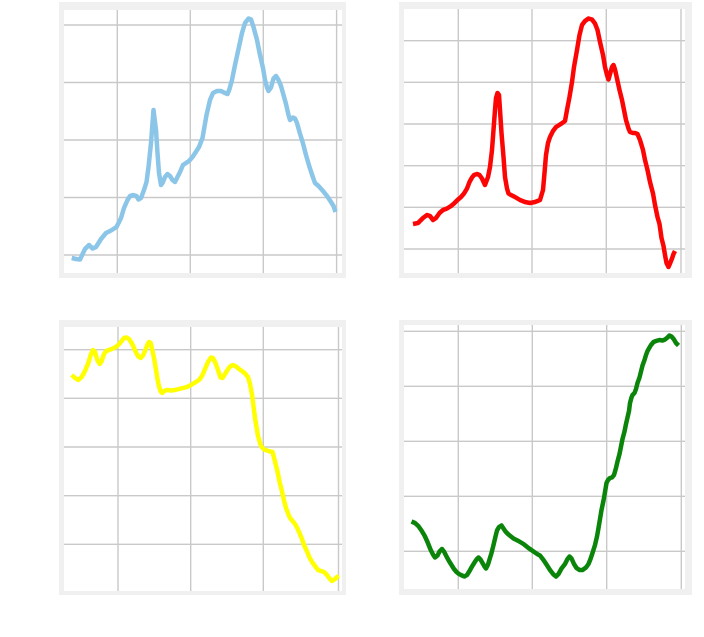  I want to click on series-line-sky-blue-series, so click(204, 139).